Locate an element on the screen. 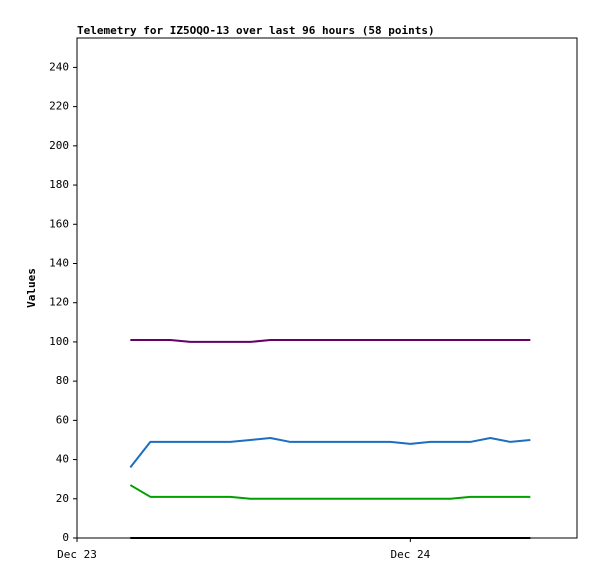 This screenshot has width=597, height=579. y-tick-label: 140 is located at coordinates (59, 262).